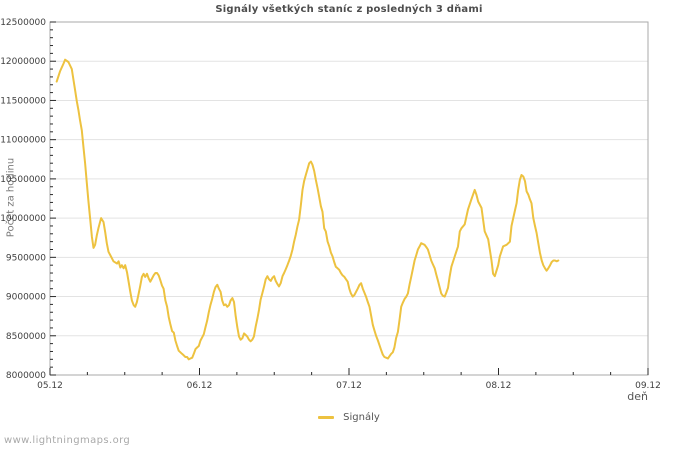 The image size is (700, 450). Describe the element at coordinates (361, 417) in the screenshot. I see `legend-label: Signály` at that location.